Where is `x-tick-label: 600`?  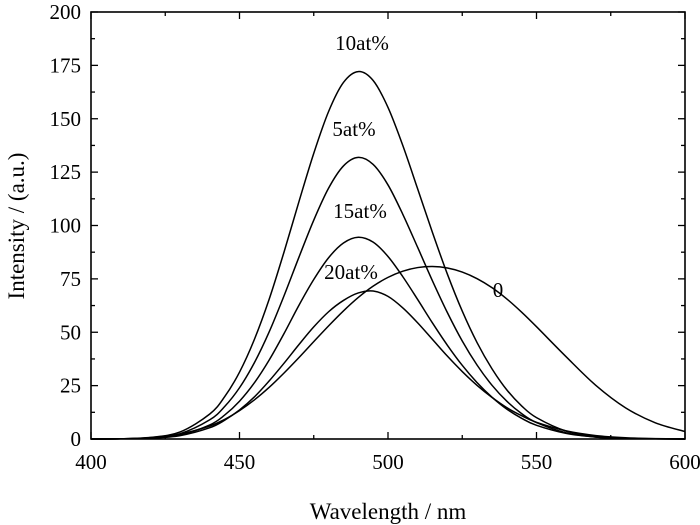
x-tick-label: 600 is located at coordinates (684, 462).